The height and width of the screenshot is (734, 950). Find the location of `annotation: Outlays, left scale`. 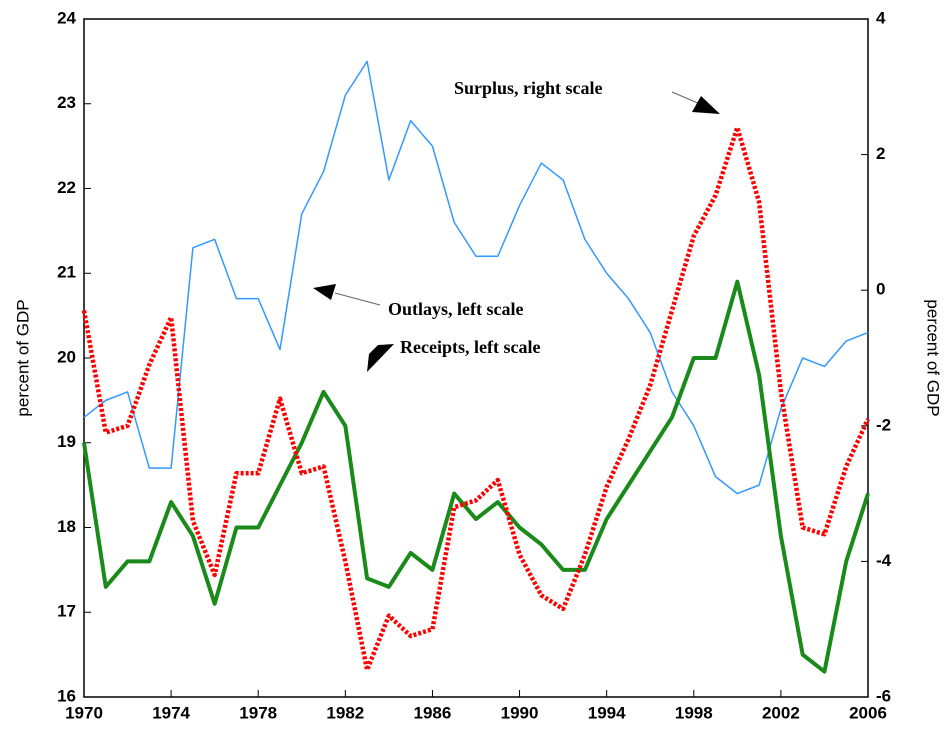

annotation: Outlays, left scale is located at coordinates (455, 309).